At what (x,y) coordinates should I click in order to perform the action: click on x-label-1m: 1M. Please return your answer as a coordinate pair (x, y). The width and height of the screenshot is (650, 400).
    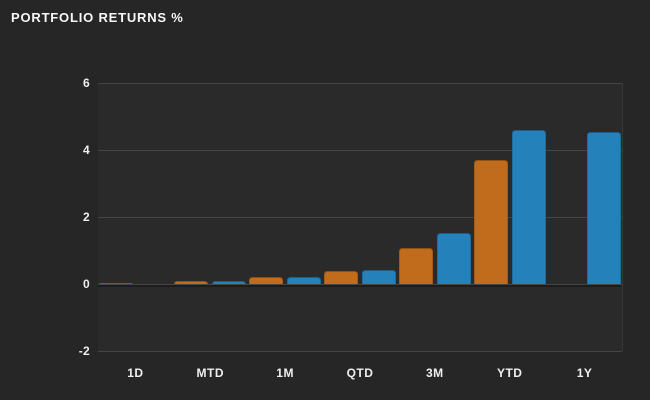
    Looking at the image, I should click on (285, 373).